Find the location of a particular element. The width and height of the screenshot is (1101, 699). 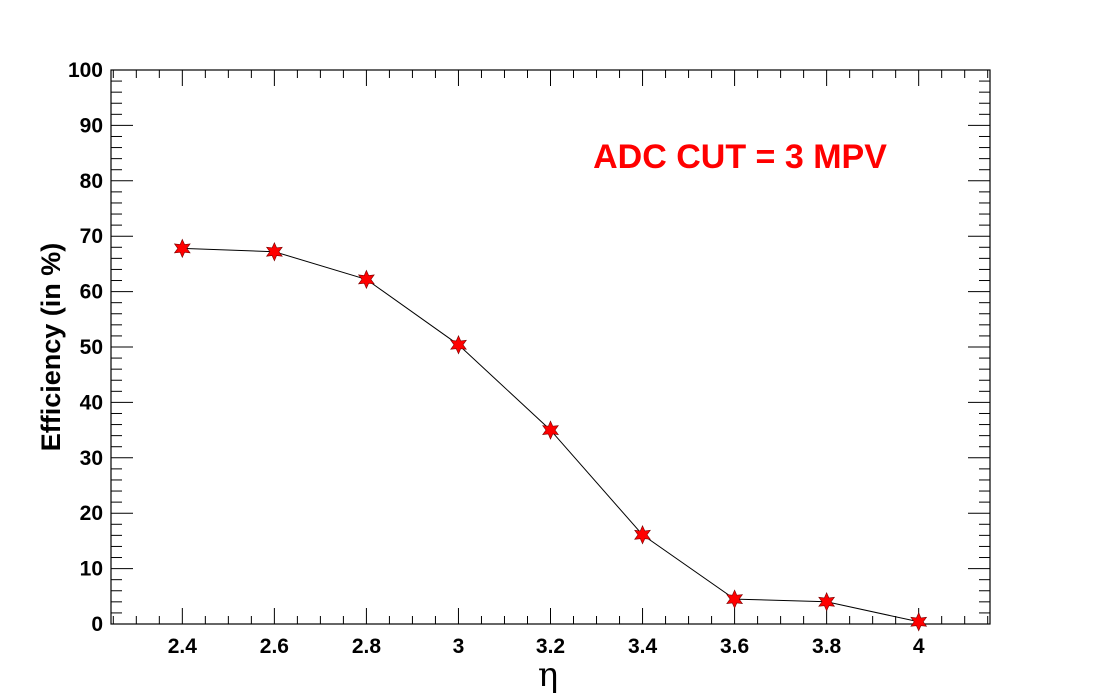

x-tick-label: 3.6 is located at coordinates (734, 646).